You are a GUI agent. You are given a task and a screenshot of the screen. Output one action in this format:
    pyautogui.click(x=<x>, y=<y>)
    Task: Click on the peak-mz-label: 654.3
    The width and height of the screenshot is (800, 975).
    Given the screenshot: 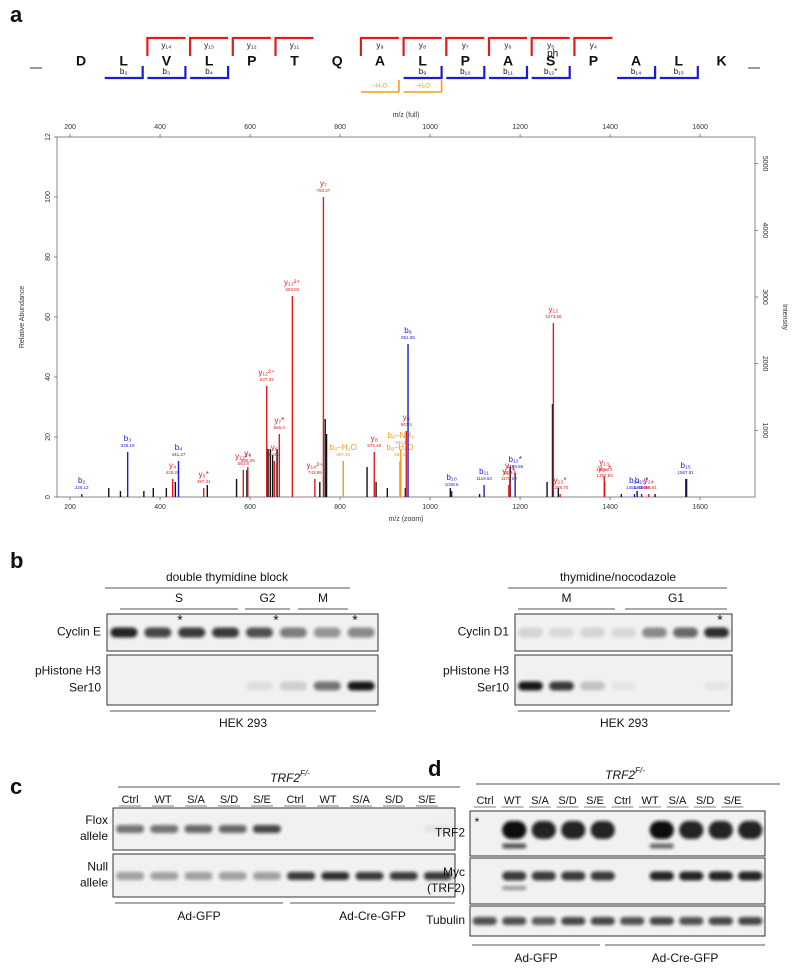 What is the action you would take?
    pyautogui.click(x=275, y=454)
    